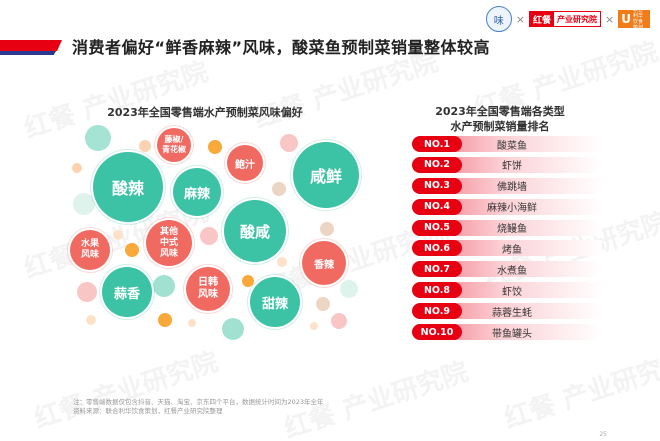 This screenshot has height=441, width=660. What do you see at coordinates (512, 209) in the screenshot?
I see `rank-item-name: 麻辣小海鲜` at bounding box center [512, 209].